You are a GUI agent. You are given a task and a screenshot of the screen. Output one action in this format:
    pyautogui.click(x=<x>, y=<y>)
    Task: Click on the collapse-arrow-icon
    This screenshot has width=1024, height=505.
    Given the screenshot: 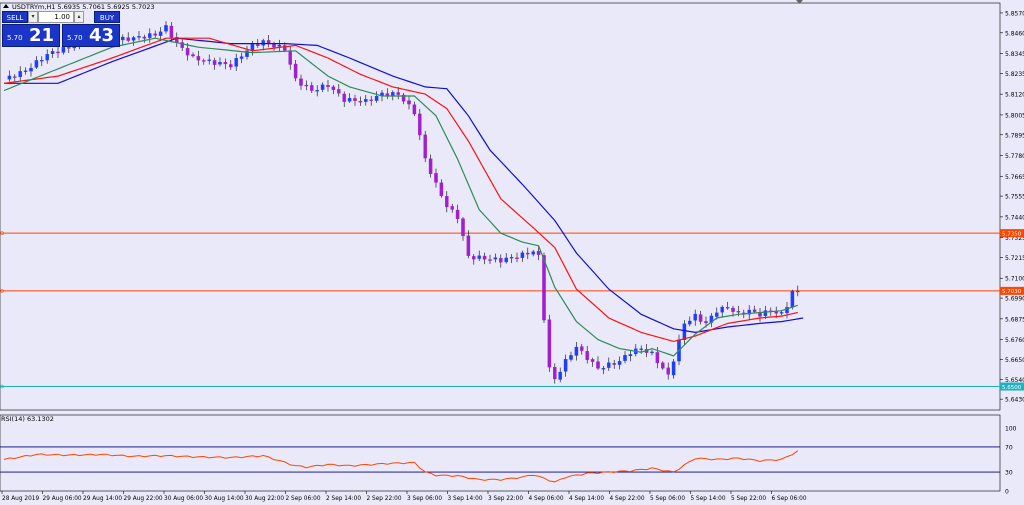 What is the action you would take?
    pyautogui.click(x=6, y=6)
    